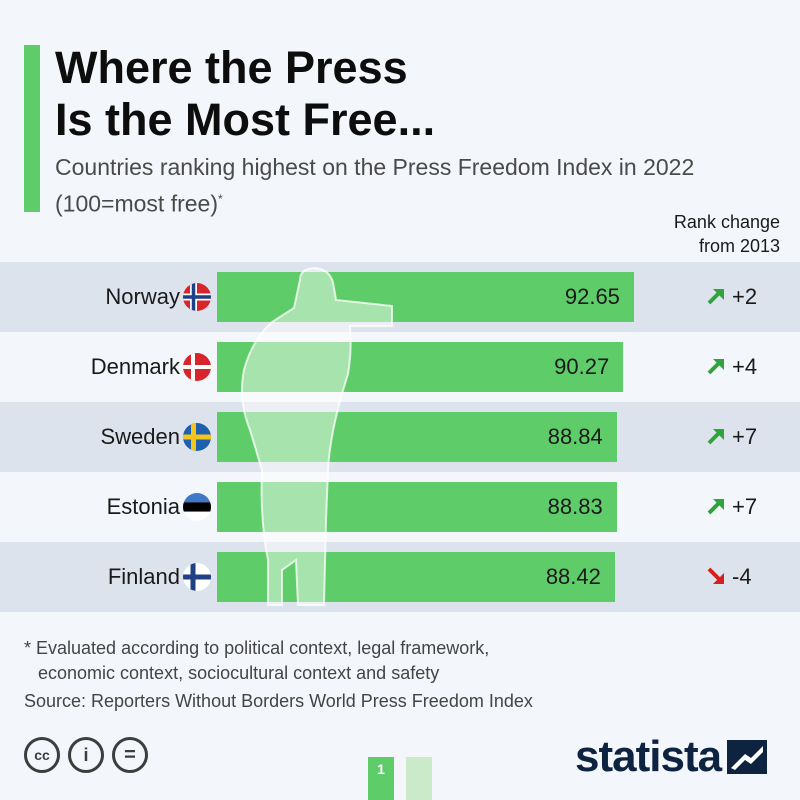 The image size is (800, 800). Describe the element at coordinates (135, 366) in the screenshot. I see `category-label-denmark: Denmark` at that location.